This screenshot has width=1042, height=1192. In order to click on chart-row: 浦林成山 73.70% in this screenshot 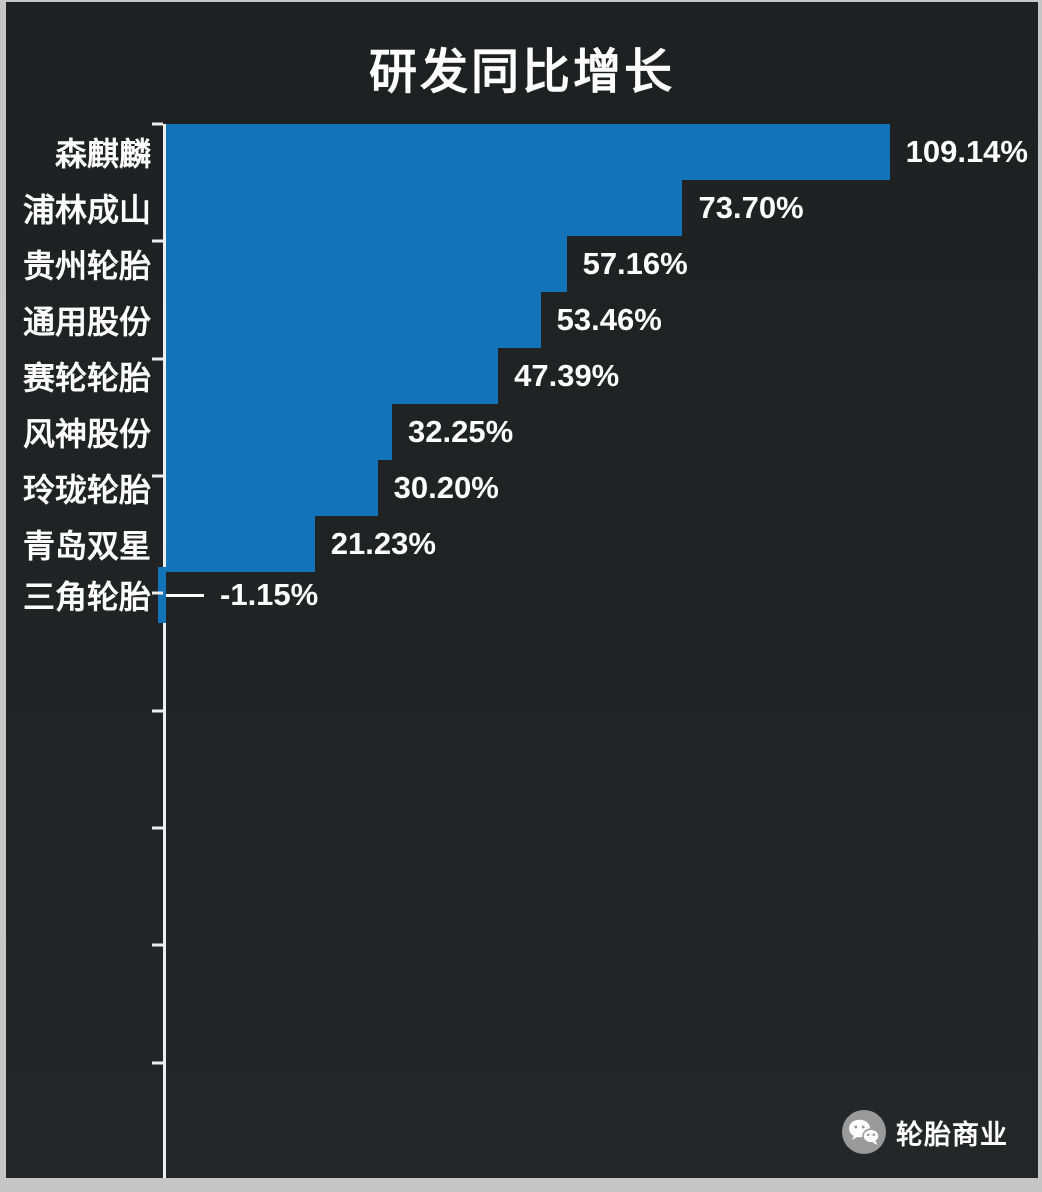, I will do `click(522, 208)`.